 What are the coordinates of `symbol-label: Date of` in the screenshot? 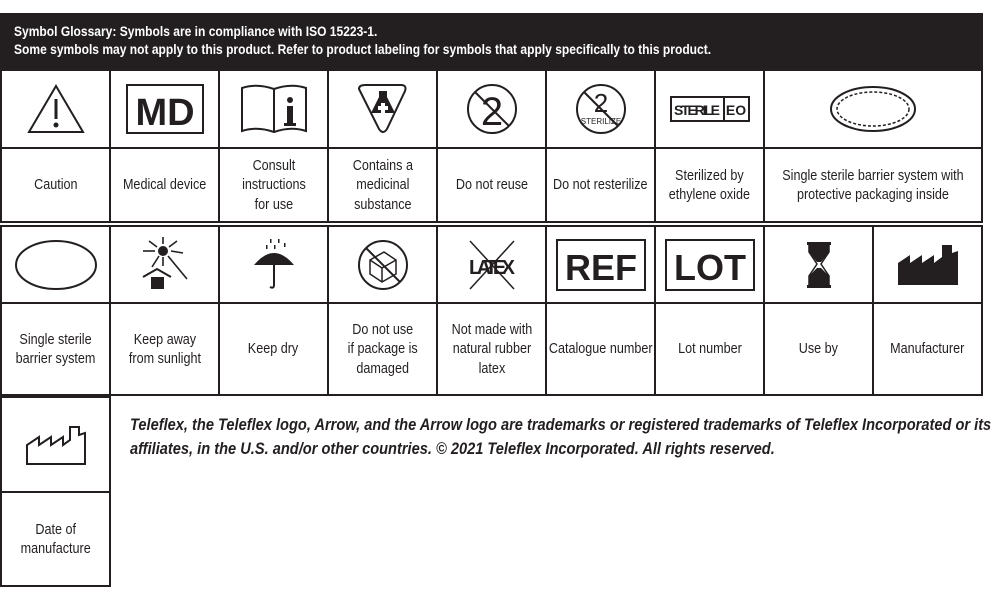 It's located at (55, 529).